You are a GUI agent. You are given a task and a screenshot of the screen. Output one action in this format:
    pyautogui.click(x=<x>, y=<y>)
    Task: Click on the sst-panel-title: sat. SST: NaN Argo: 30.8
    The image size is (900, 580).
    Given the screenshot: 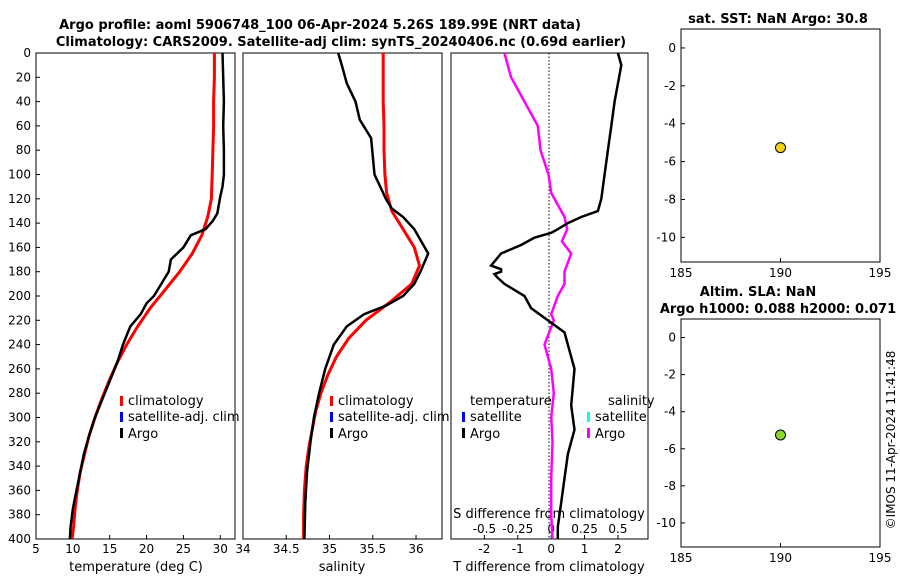 What is the action you would take?
    pyautogui.click(x=778, y=19)
    